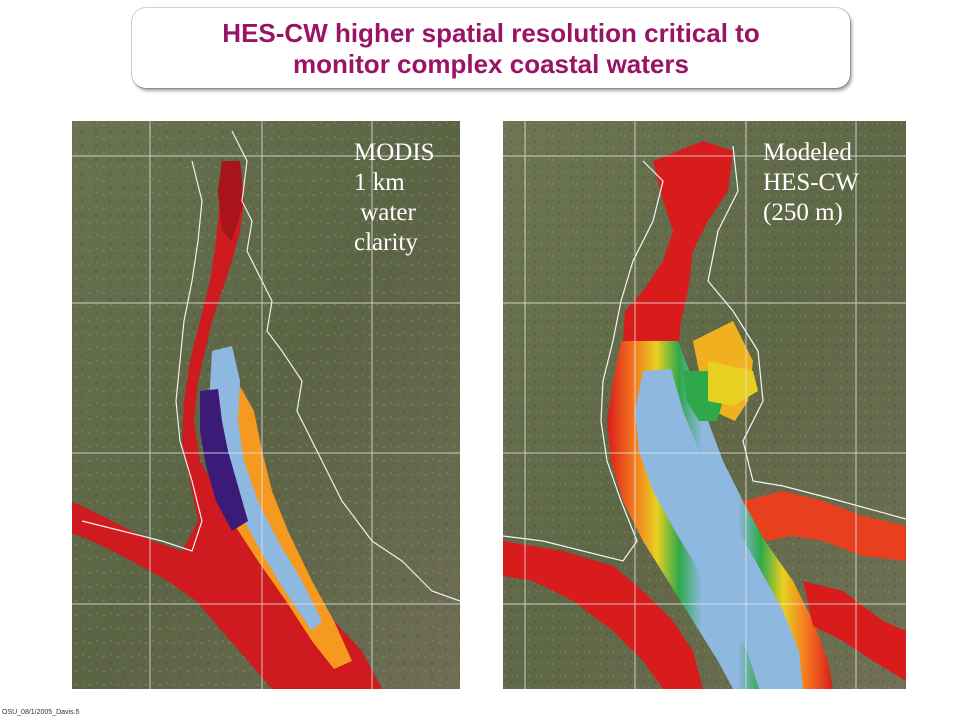 The width and height of the screenshot is (960, 720). I want to click on modis-clear-water, so click(265, 488).